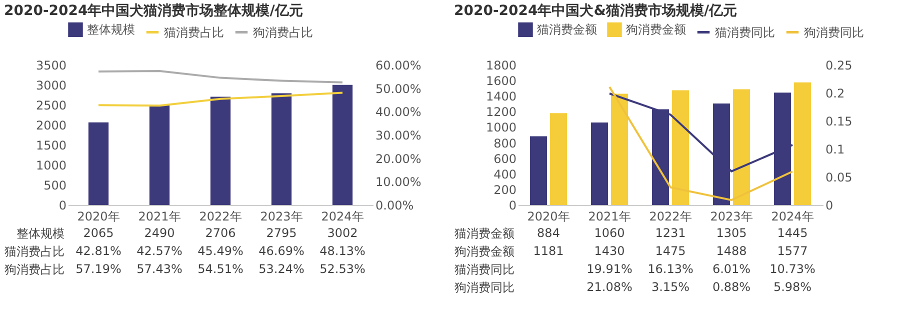 The image size is (900, 317). What do you see at coordinates (399, 65) in the screenshot?
I see `y2-tick-label: 60.00%` at bounding box center [399, 65].